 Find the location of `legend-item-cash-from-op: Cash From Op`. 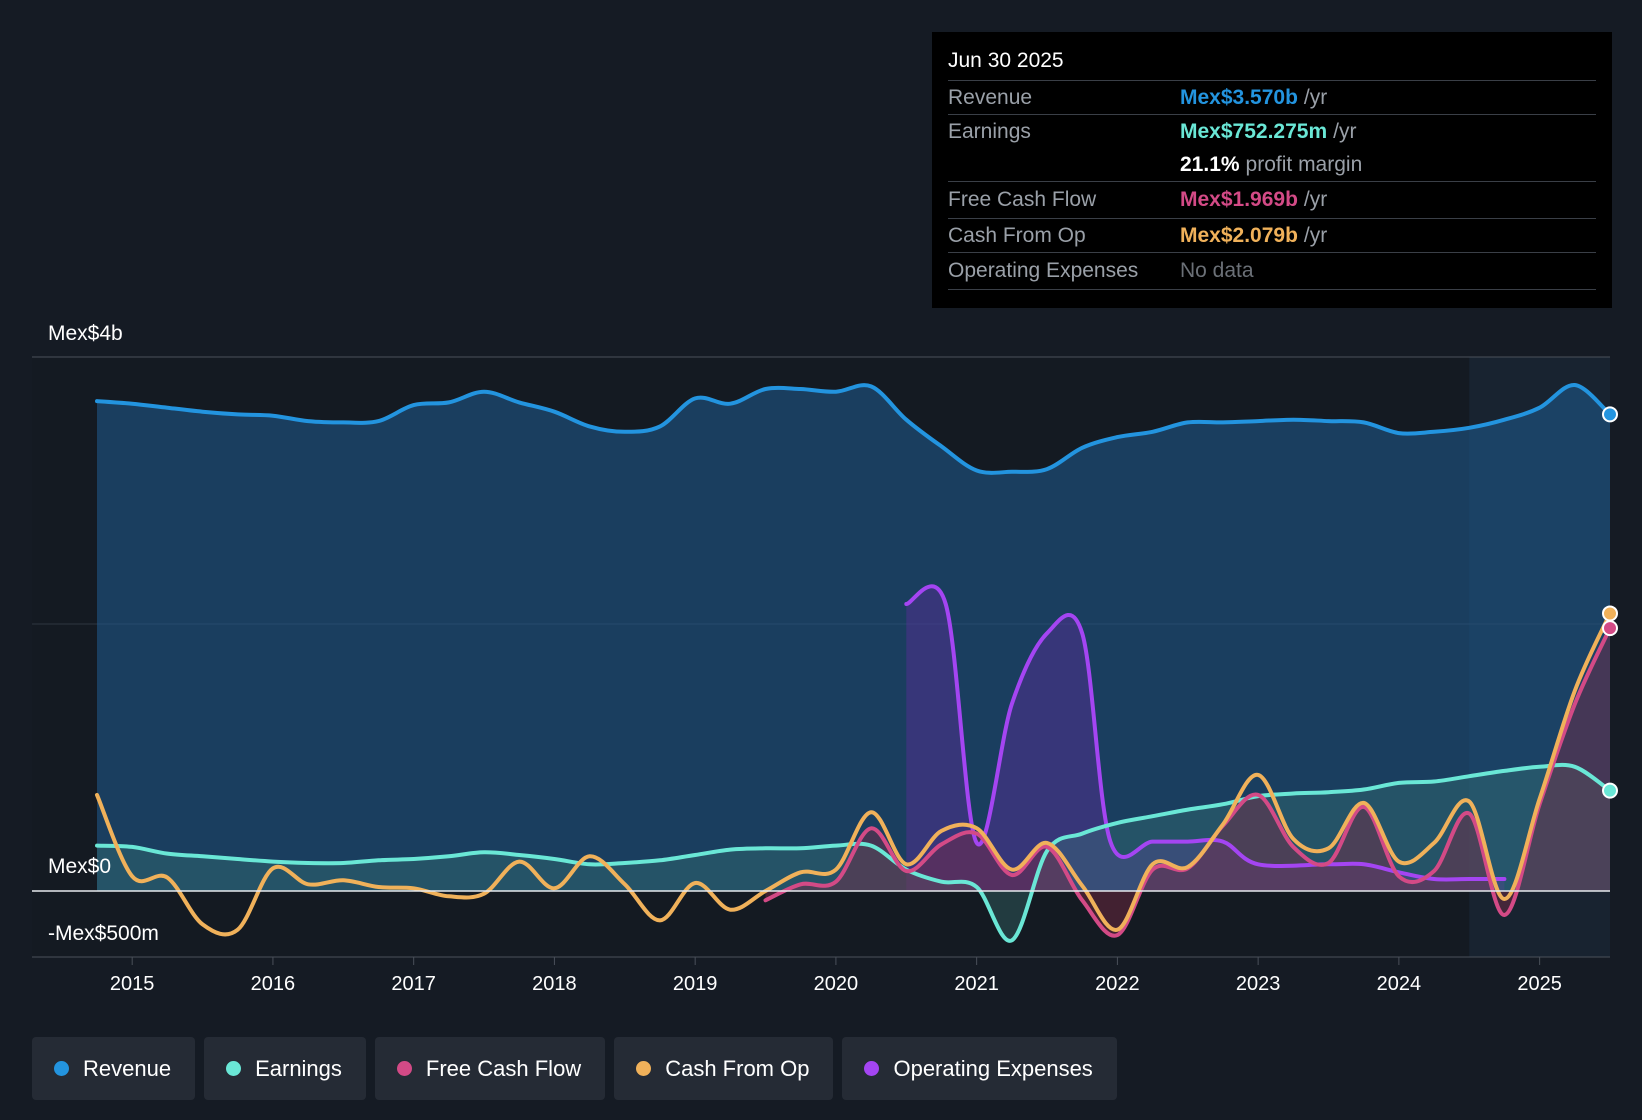

legend-item-cash-from-op: Cash From Op is located at coordinates (724, 1068).